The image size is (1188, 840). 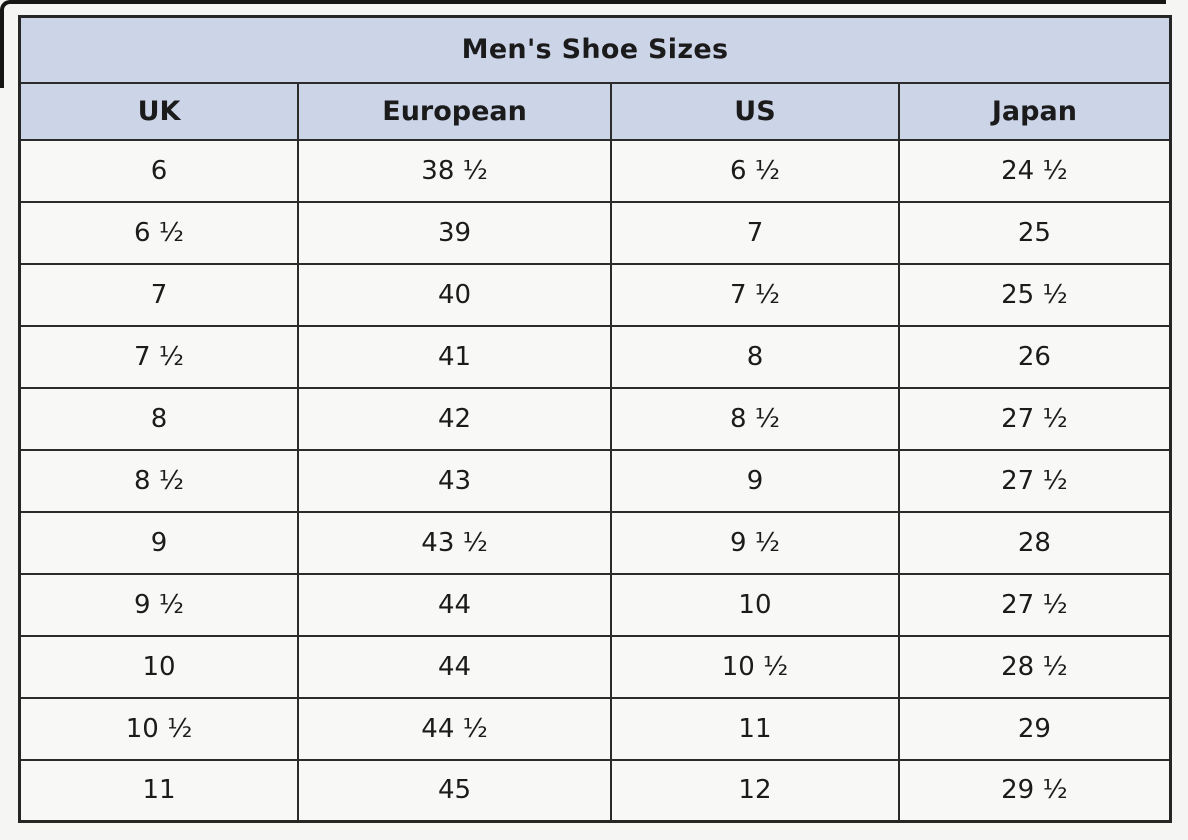 I want to click on table-title: Men's Shoe Sizes, so click(x=595, y=49).